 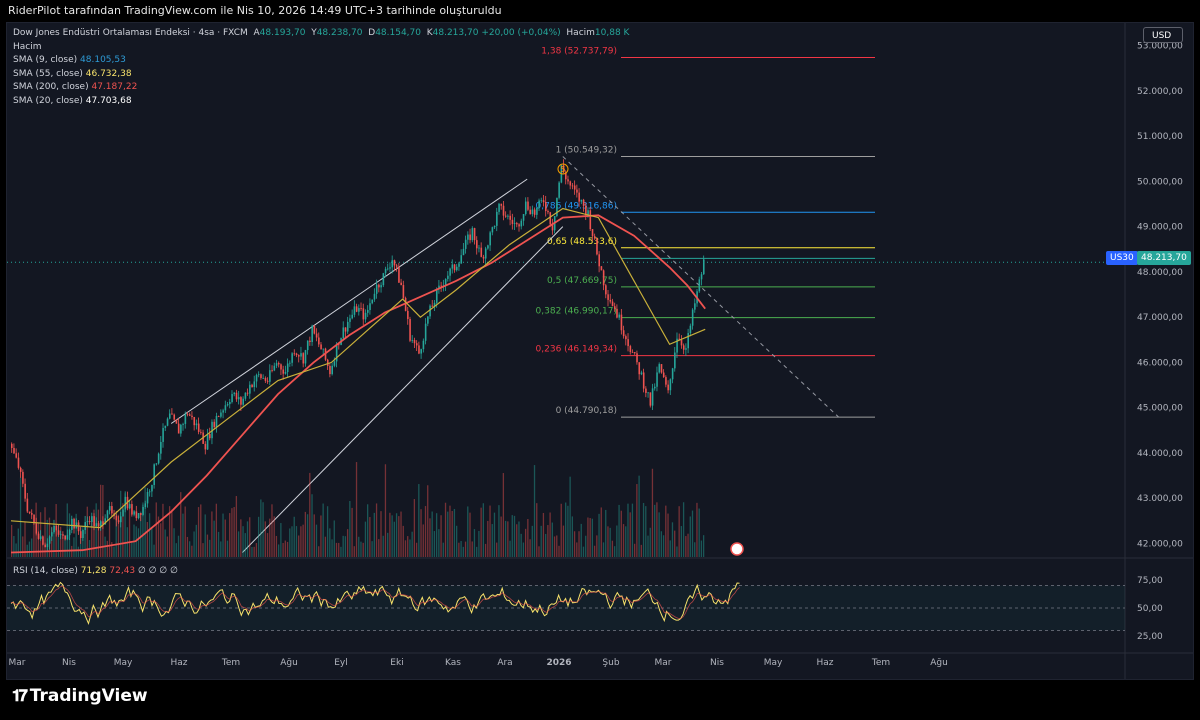 What do you see at coordinates (824, 663) in the screenshot?
I see `time-axis-tick-15: Haz` at bounding box center [824, 663].